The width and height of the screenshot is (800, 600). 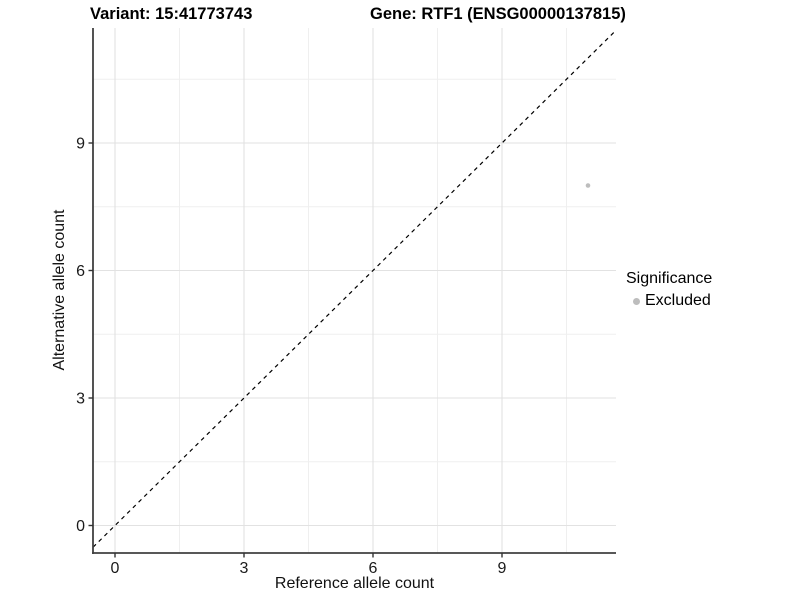 What do you see at coordinates (669, 278) in the screenshot?
I see `legend-title: Significance` at bounding box center [669, 278].